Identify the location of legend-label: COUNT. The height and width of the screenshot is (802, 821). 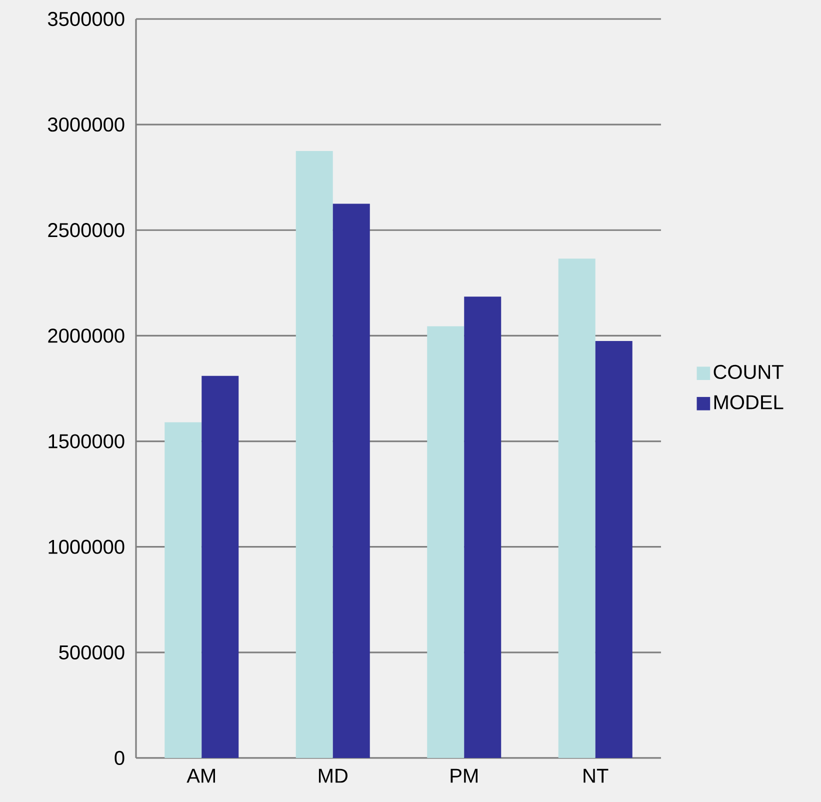
(749, 372).